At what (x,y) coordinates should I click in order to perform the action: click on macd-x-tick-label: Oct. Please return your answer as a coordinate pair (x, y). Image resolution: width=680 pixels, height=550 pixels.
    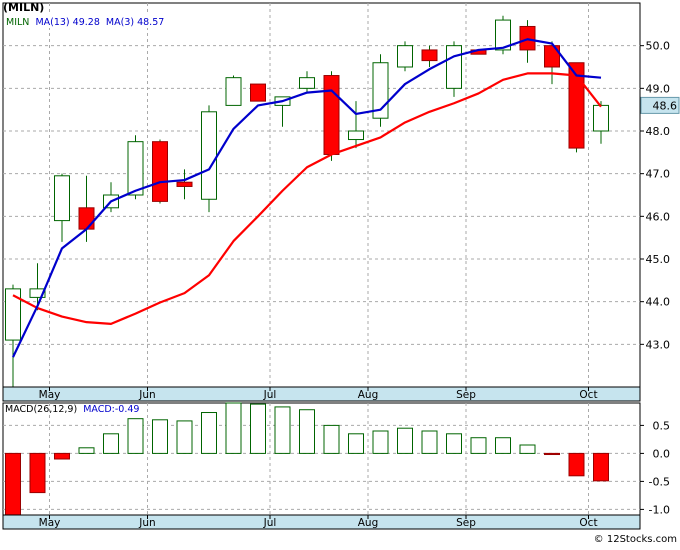
    Looking at the image, I should click on (588, 523).